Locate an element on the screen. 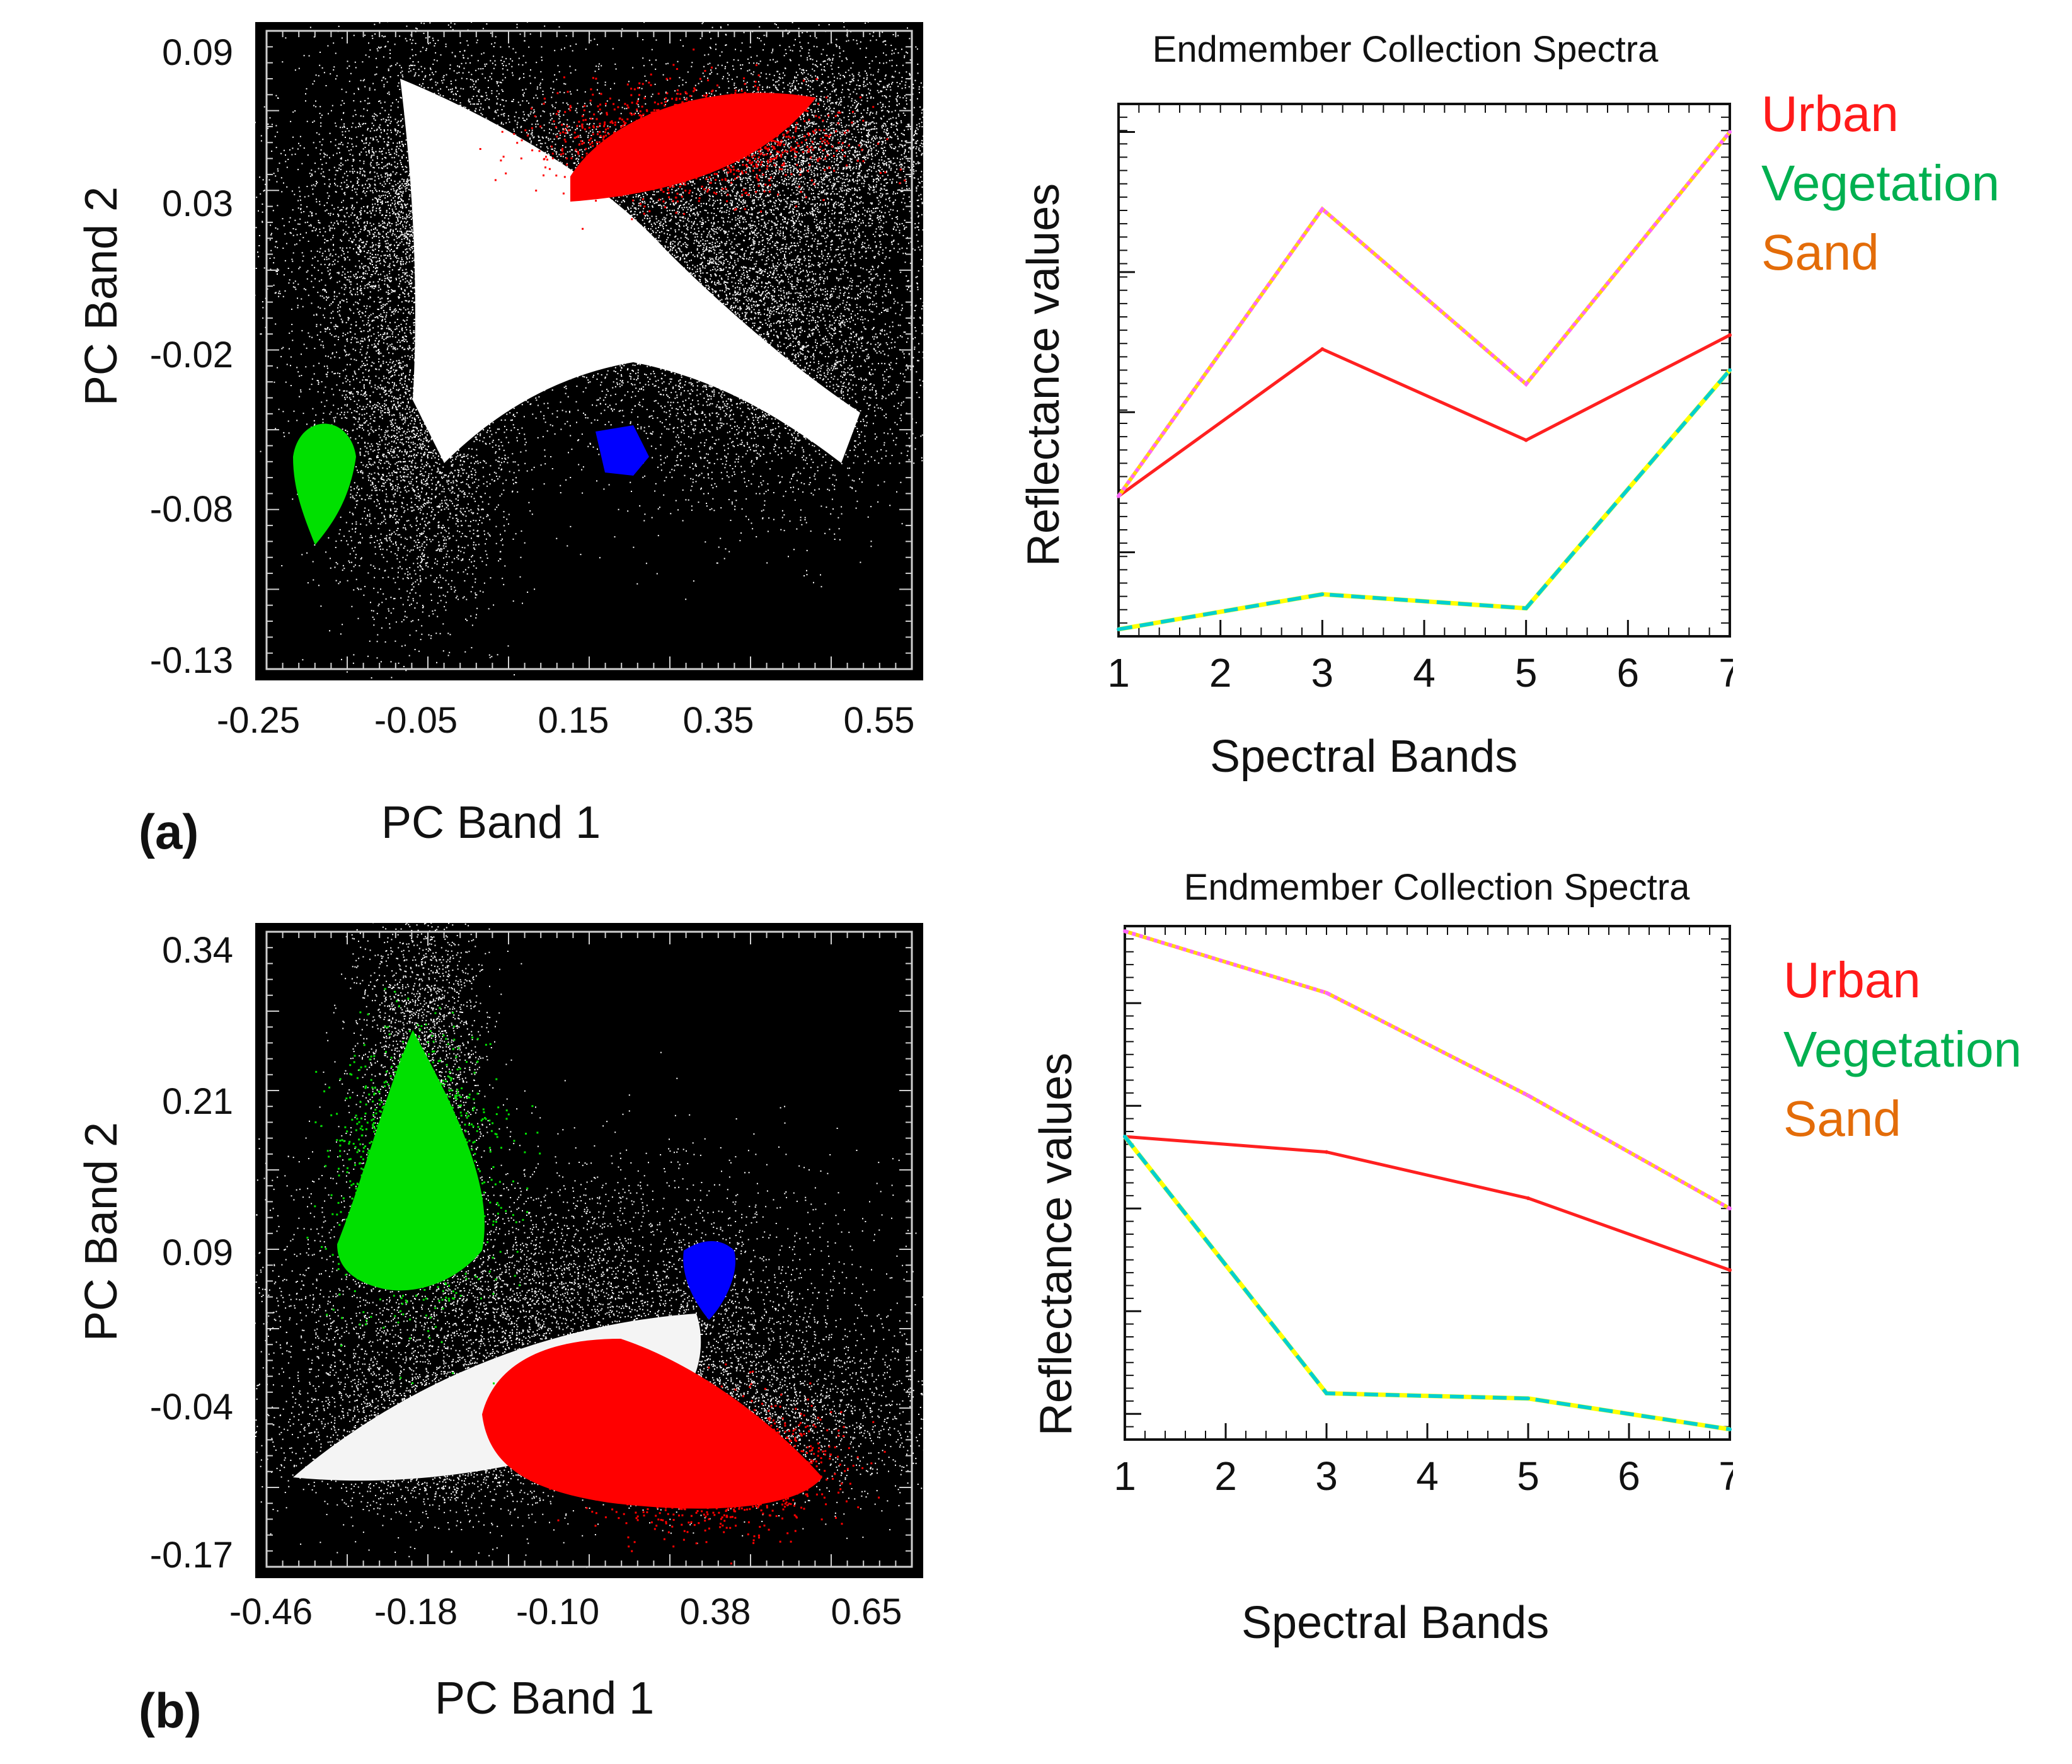 The width and height of the screenshot is (2072, 1764). spectra-chart-a: 0.1 0.2 0.3 0.4 1 2 3 4 5 6 7 is located at coordinates (1421, 399).